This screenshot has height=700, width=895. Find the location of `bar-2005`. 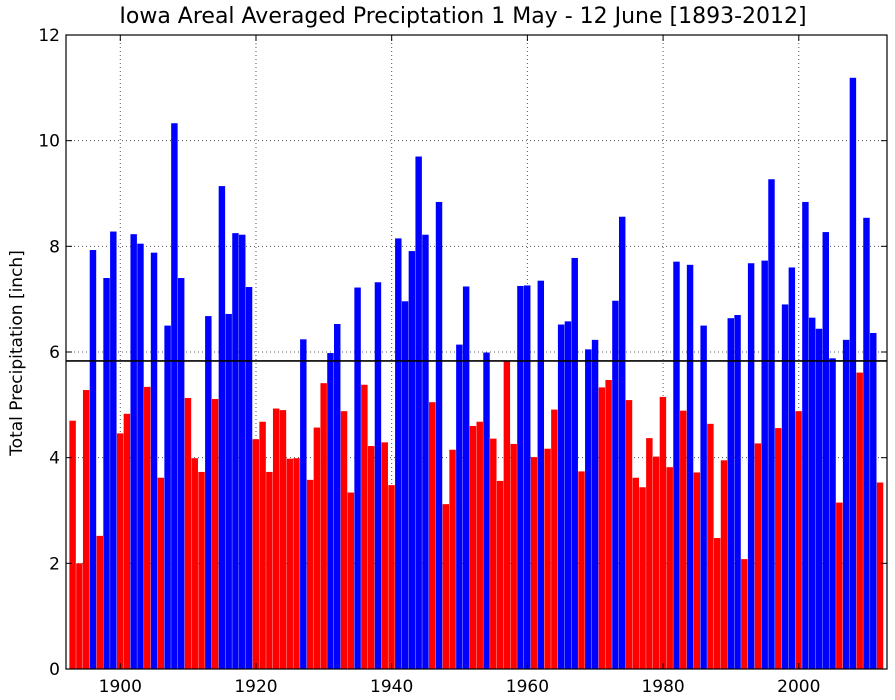

bar-2005 is located at coordinates (832, 513).